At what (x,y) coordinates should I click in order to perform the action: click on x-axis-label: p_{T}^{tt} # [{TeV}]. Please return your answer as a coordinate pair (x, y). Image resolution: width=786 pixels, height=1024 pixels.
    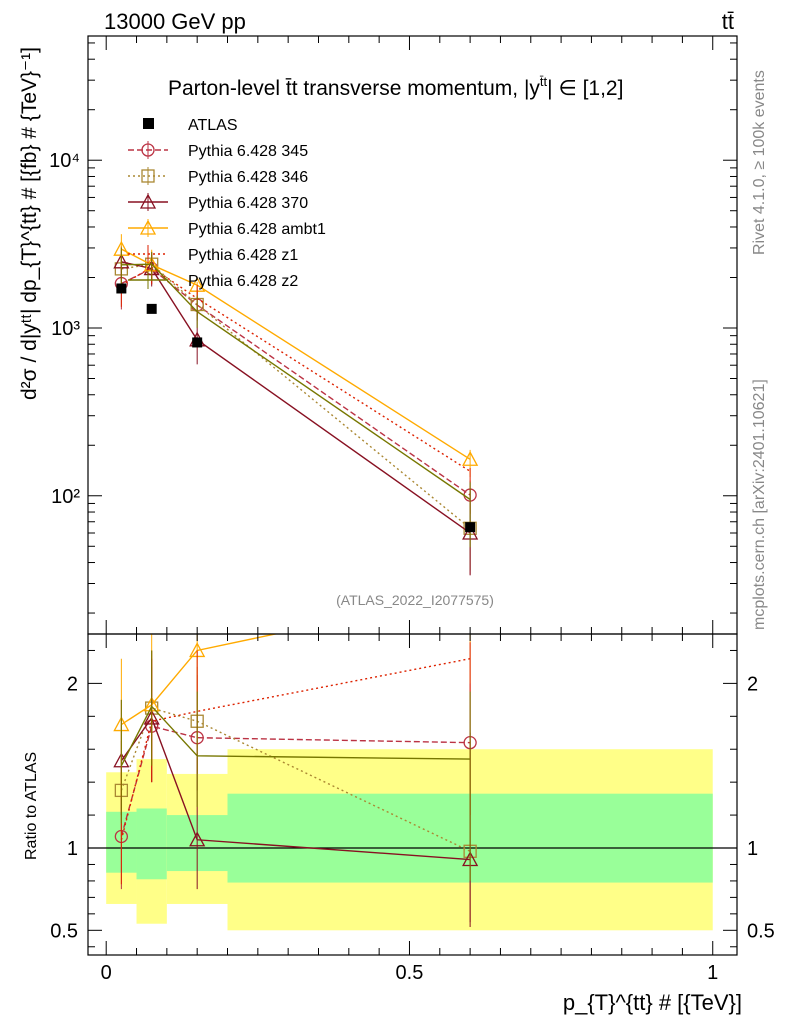
    Looking at the image, I should click on (652, 1002).